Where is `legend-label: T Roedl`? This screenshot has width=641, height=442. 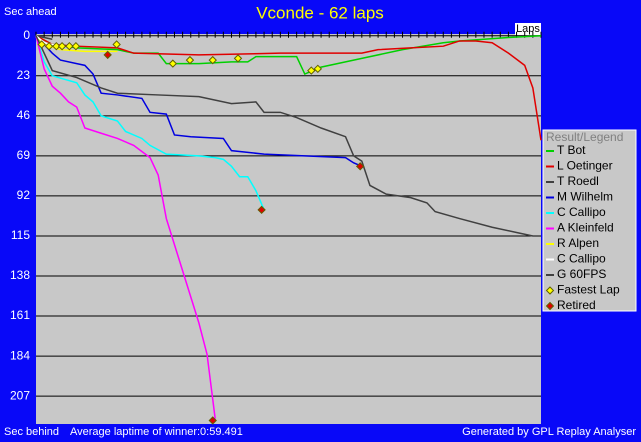
legend-label: T Roedl is located at coordinates (578, 181).